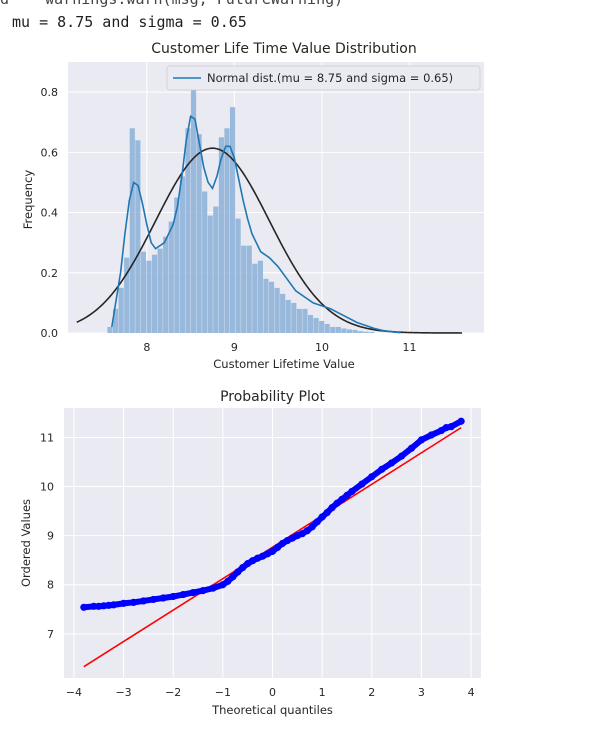 The image size is (600, 736). What do you see at coordinates (330, 78) in the screenshot?
I see `legend-entry-normal: Normal dist.(mu = 8.75 and sigma = 0.65)` at bounding box center [330, 78].